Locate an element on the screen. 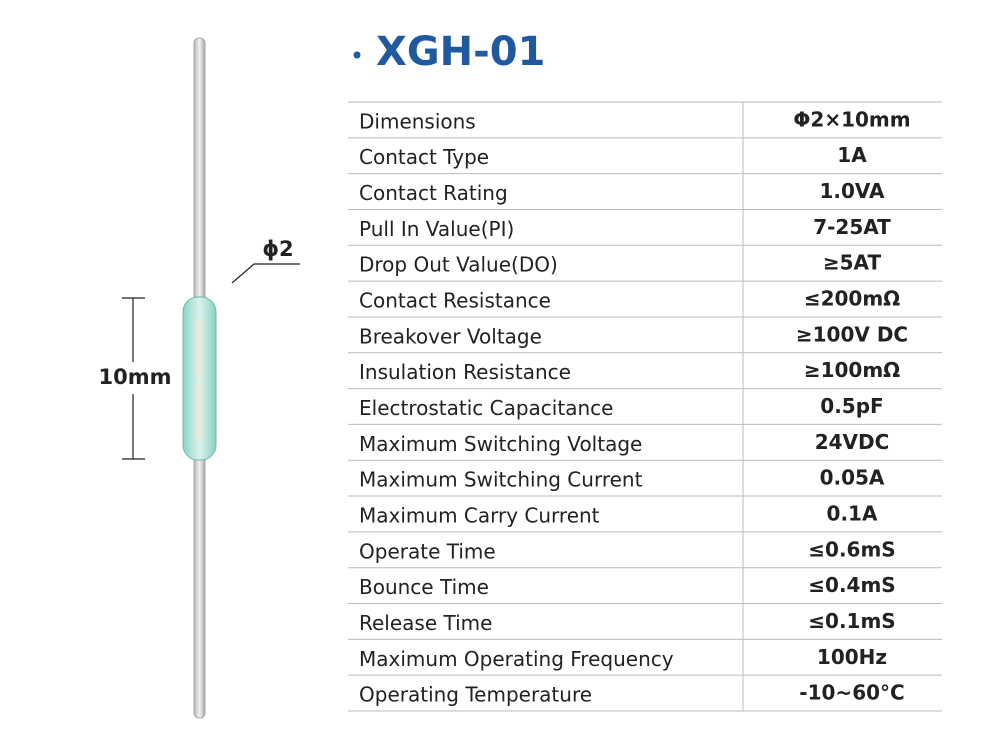 The height and width of the screenshot is (750, 1000). spec-label: Operate Time is located at coordinates (427, 551).